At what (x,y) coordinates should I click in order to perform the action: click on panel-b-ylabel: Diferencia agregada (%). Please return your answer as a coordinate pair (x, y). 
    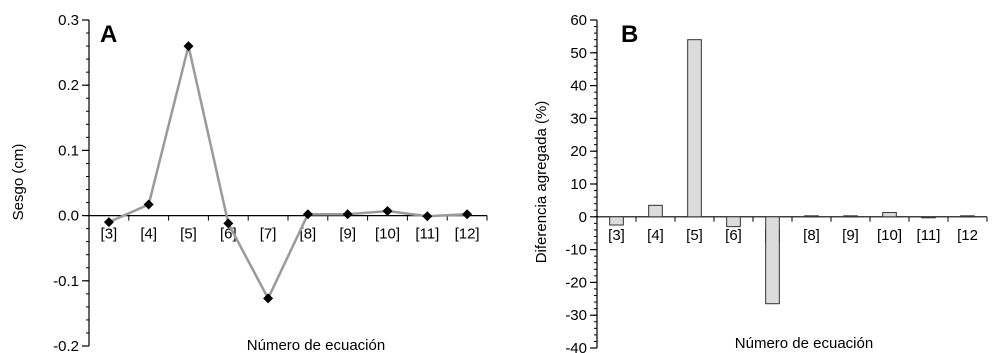
    Looking at the image, I should click on (541, 182).